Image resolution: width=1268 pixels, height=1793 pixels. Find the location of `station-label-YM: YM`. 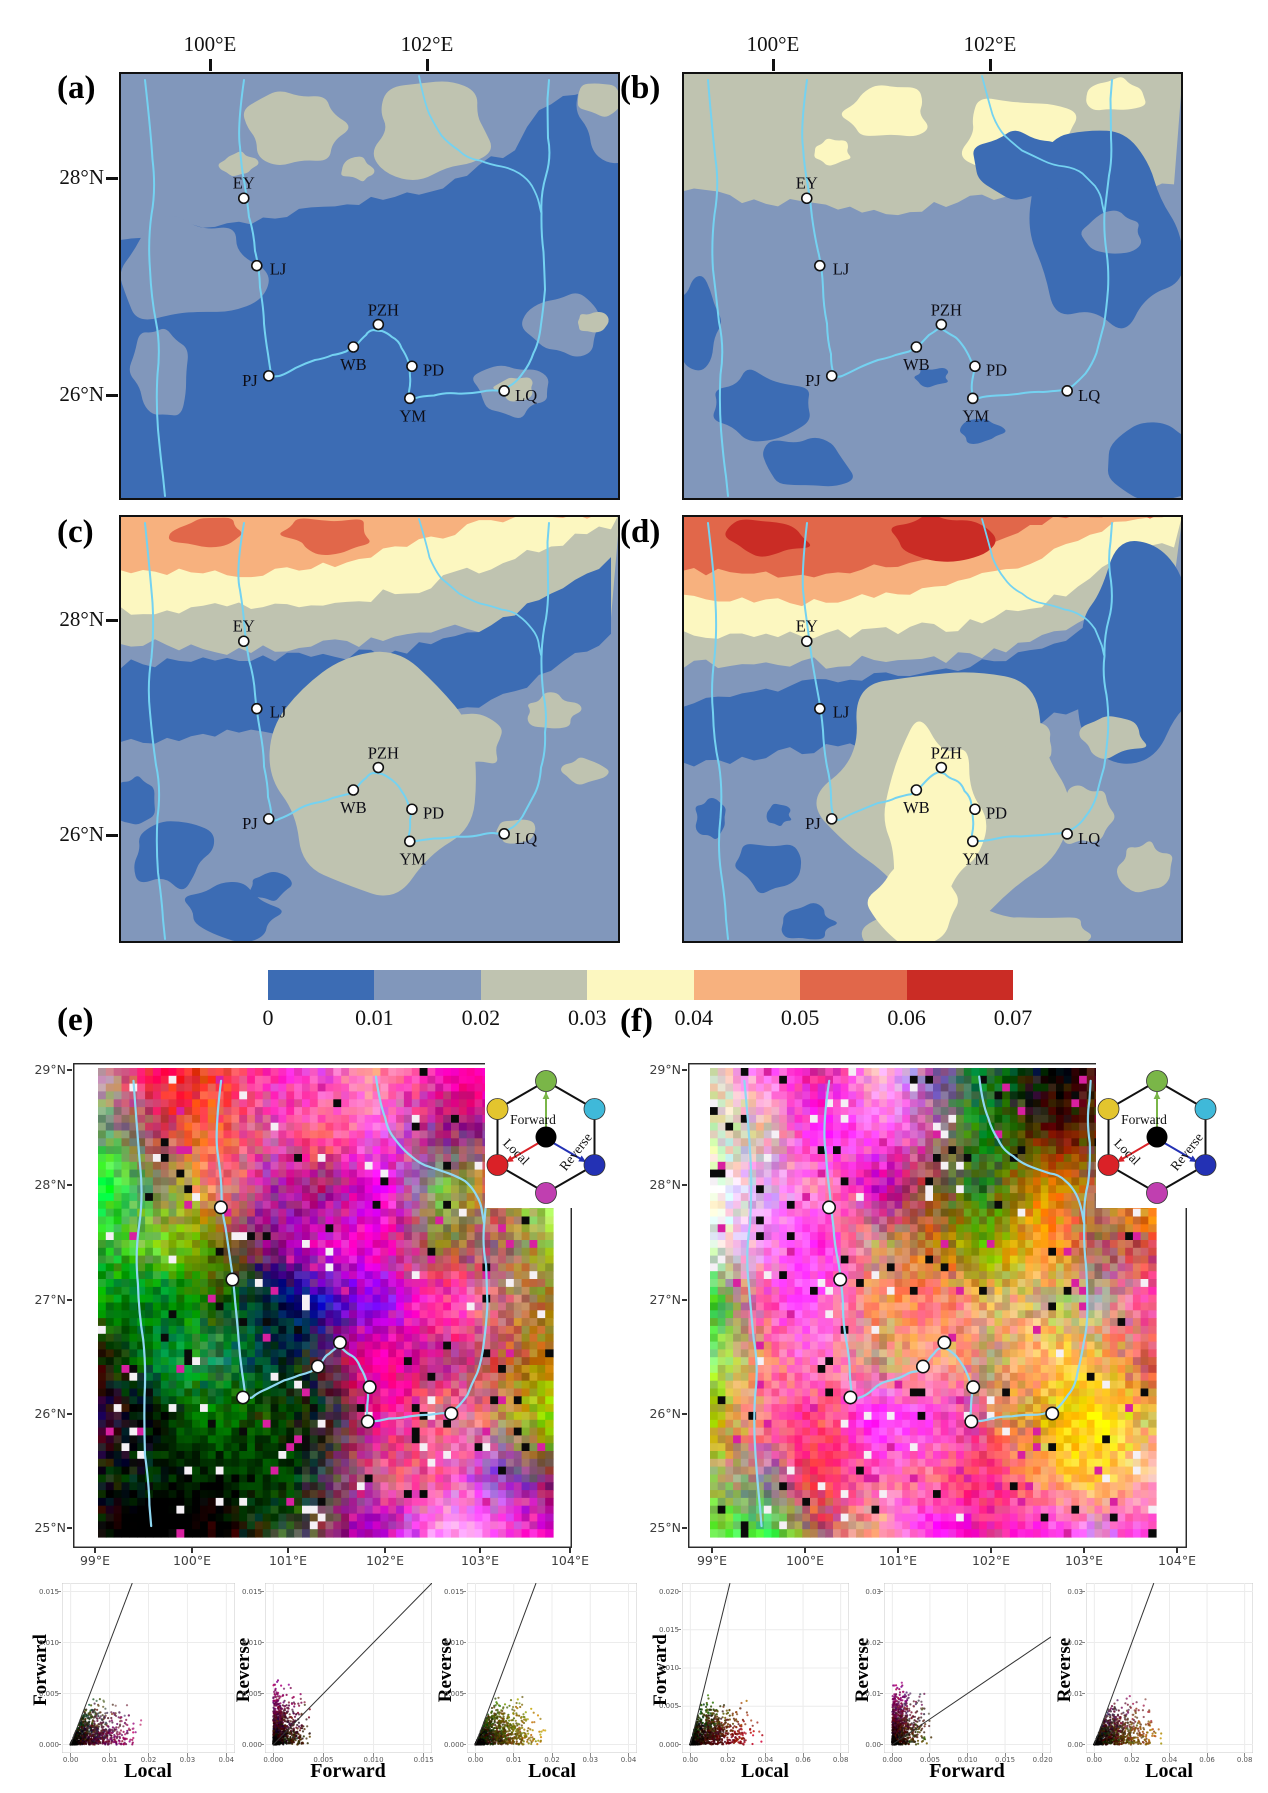

station-label-YM: YM is located at coordinates (412, 858).